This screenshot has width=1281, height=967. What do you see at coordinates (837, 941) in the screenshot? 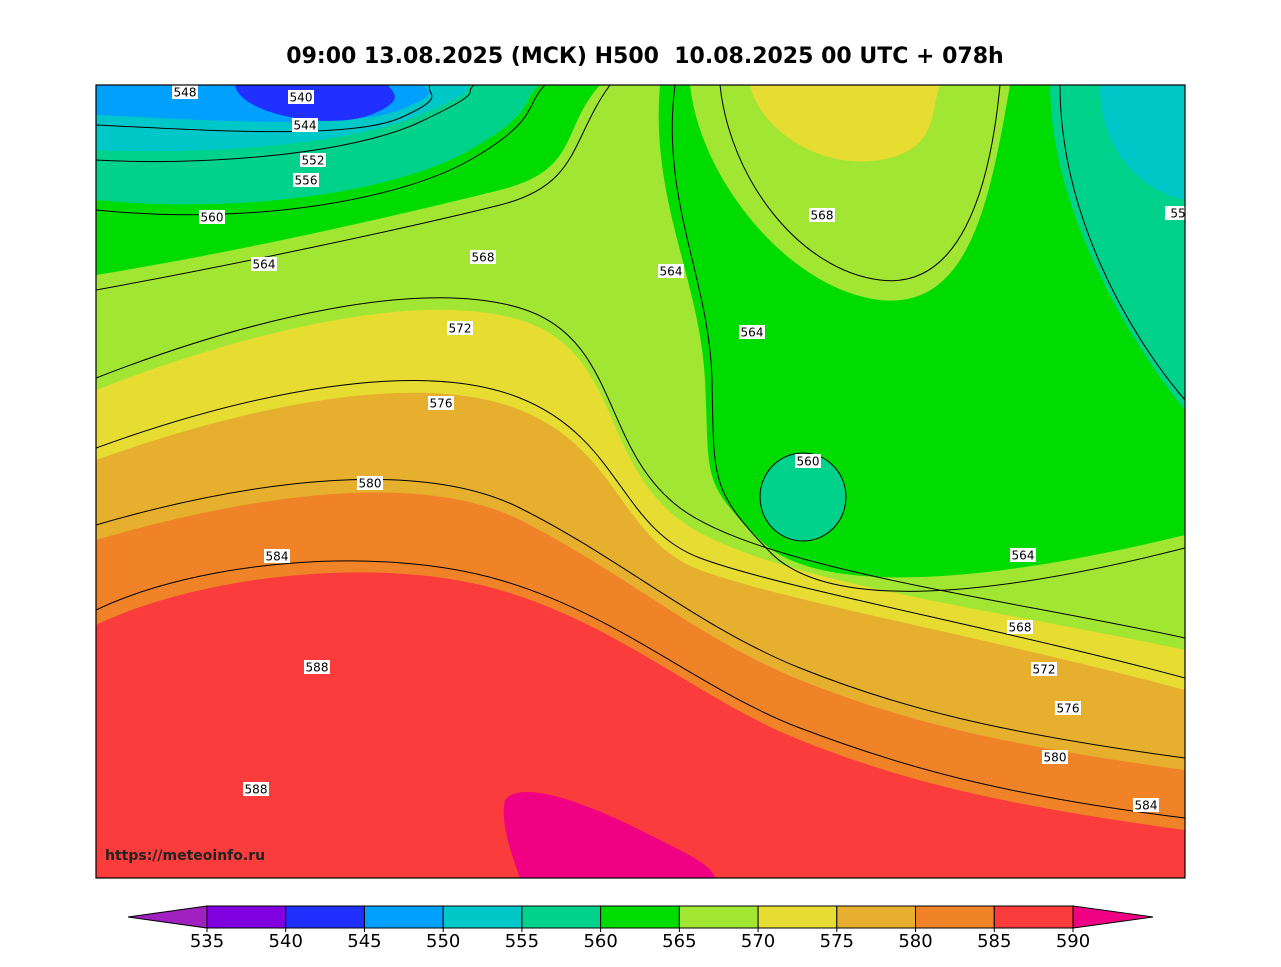
I see `colorbar-tick-label: 575` at bounding box center [837, 941].